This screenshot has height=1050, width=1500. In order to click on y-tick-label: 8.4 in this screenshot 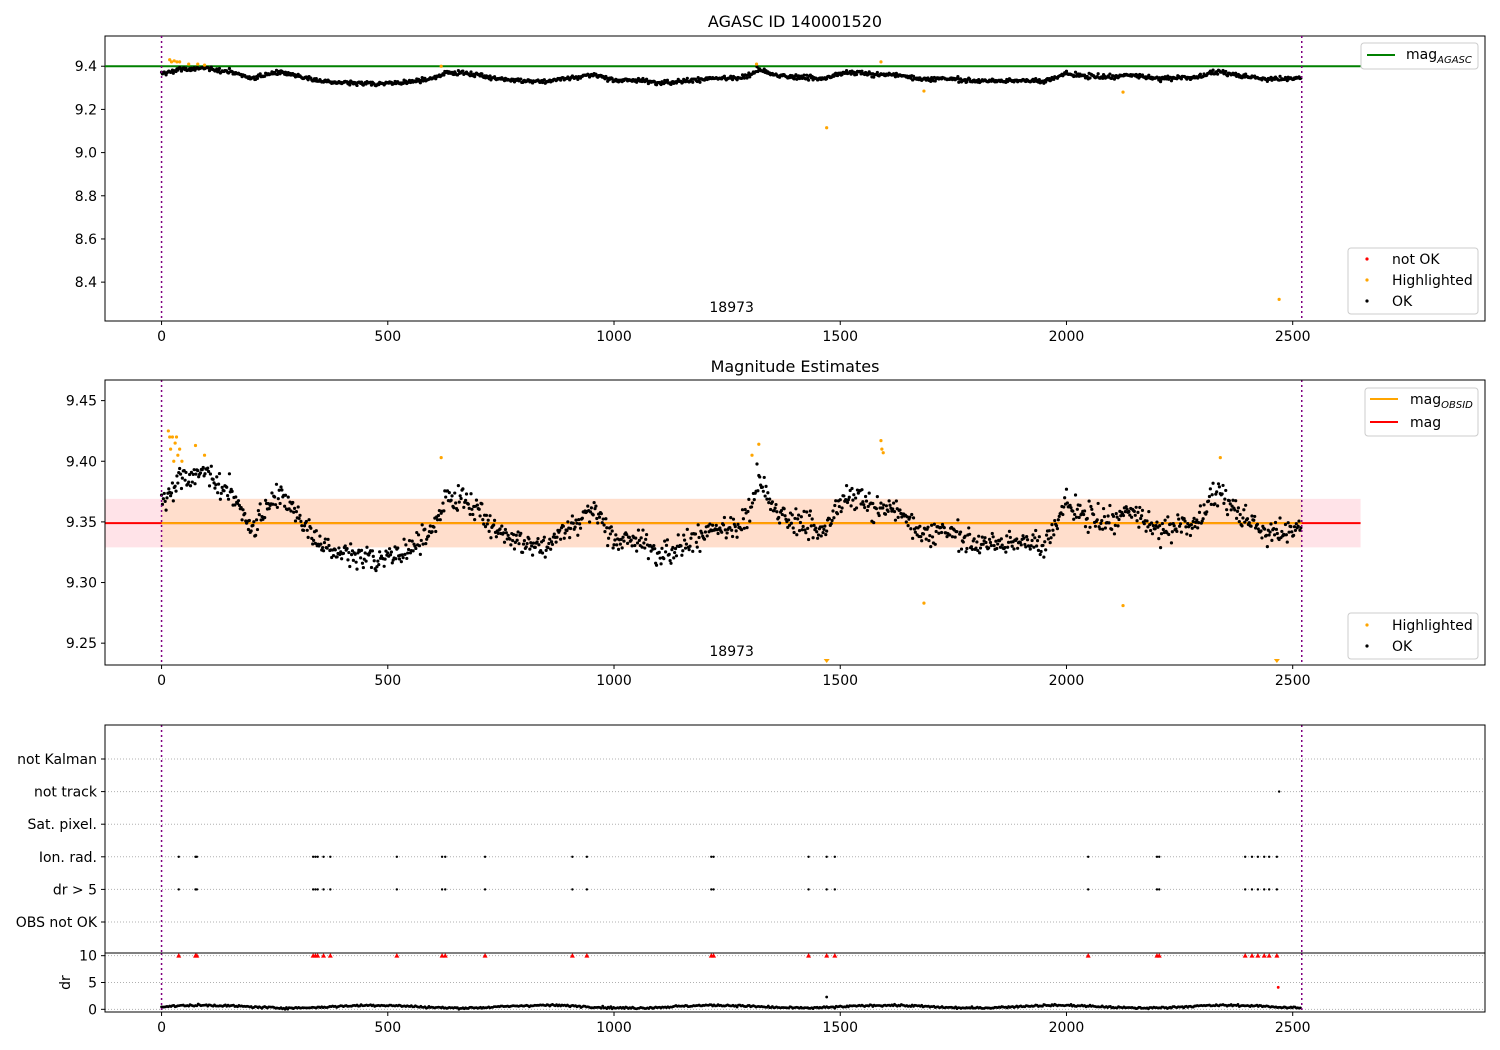, I will do `click(86, 283)`.